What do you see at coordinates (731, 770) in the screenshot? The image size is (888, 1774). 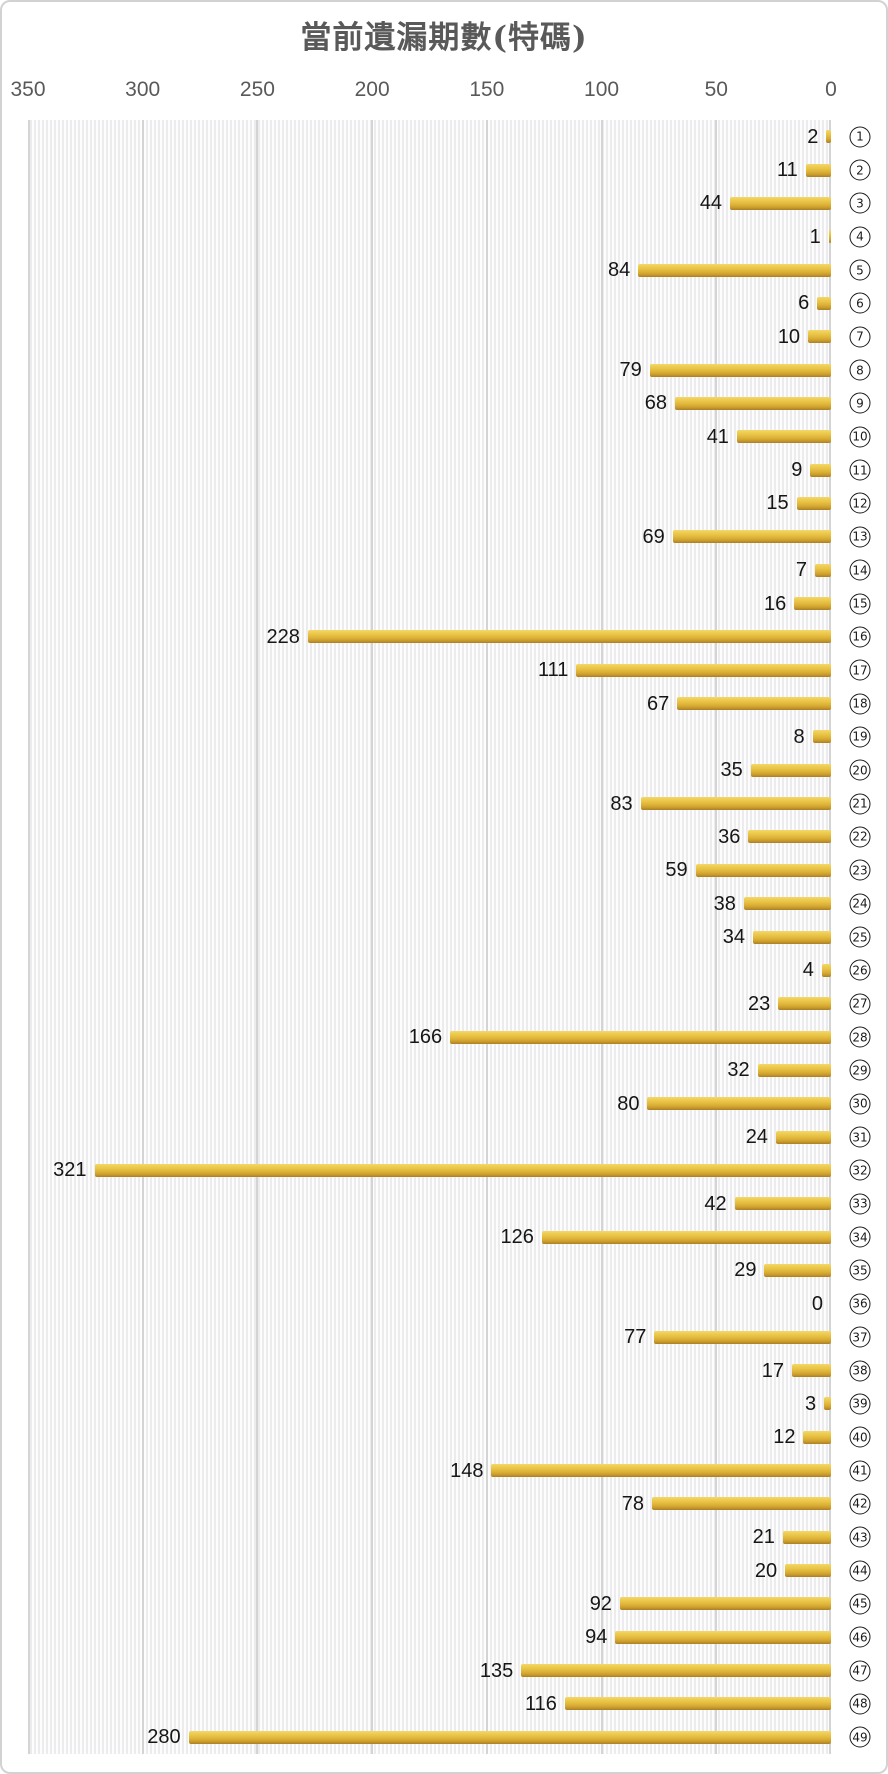 I see `value-label: 35` at bounding box center [731, 770].